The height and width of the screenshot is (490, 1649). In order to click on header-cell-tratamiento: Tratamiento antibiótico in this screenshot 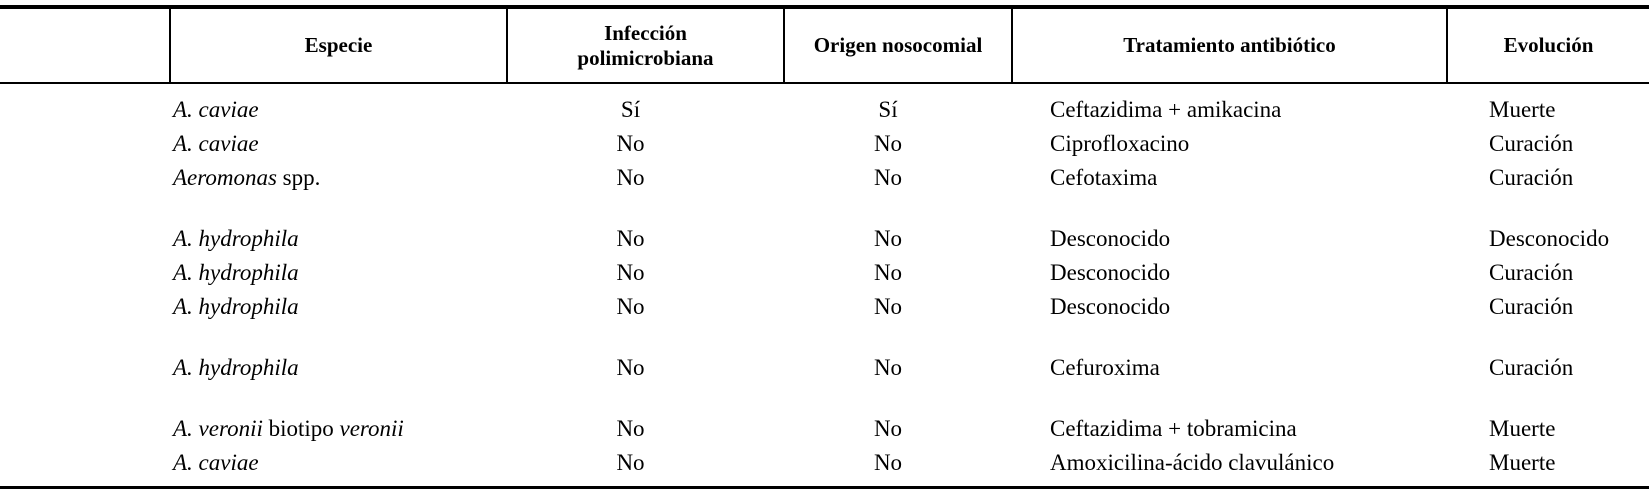, I will do `click(1229, 45)`.